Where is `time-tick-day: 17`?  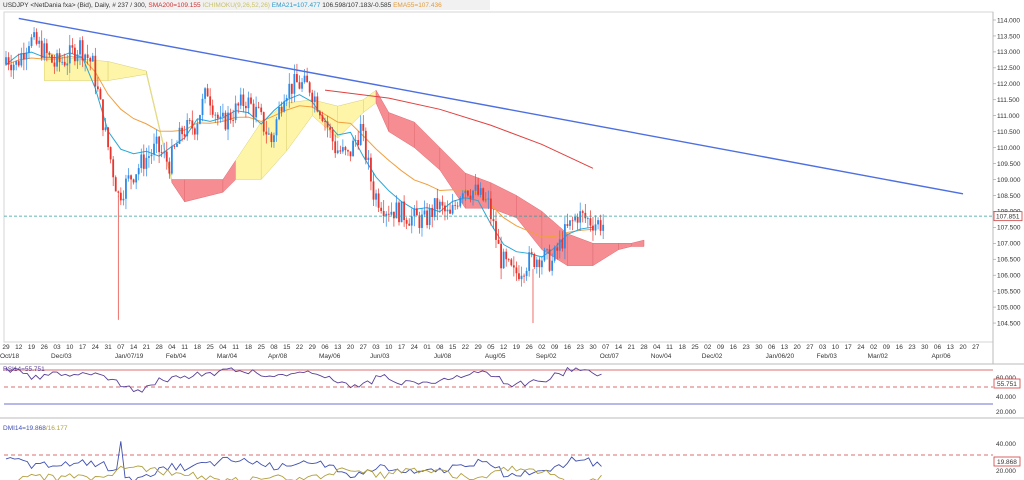 time-tick-day: 17 is located at coordinates (849, 347).